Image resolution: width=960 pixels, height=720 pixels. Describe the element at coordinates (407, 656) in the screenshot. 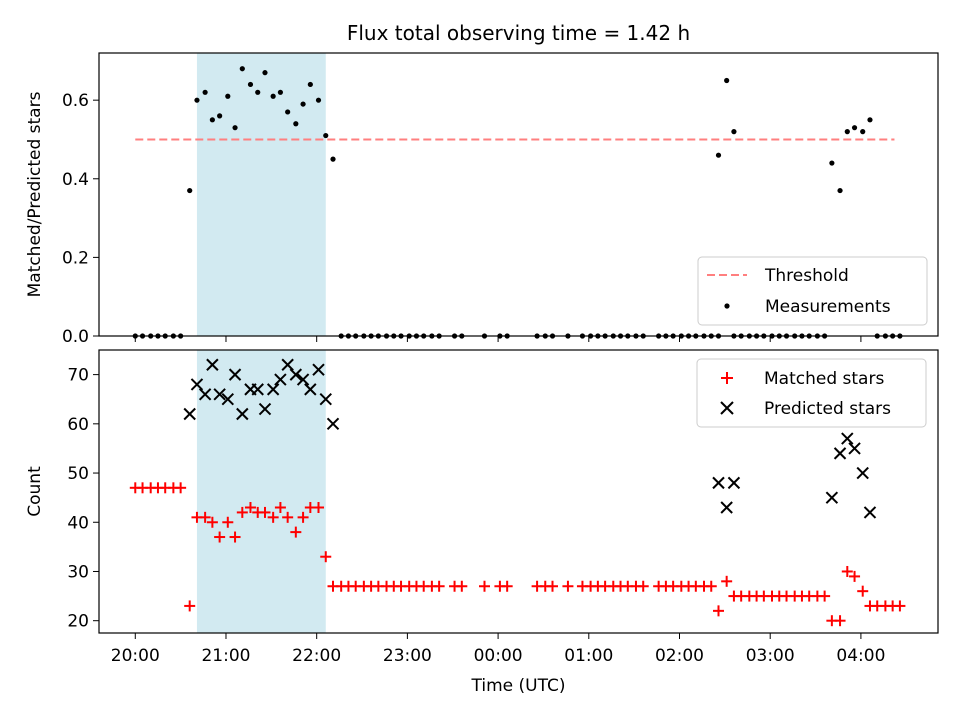

I see `x-tick-label: 23:00` at that location.